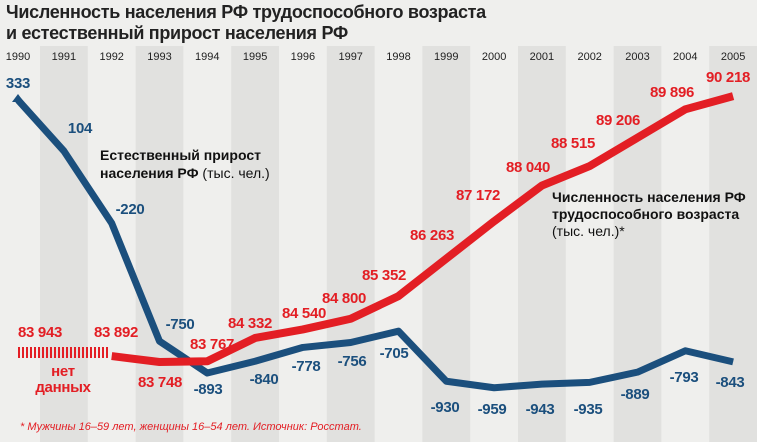  Describe the element at coordinates (116, 332) in the screenshot. I see `population-data-label: 83 892` at that location.